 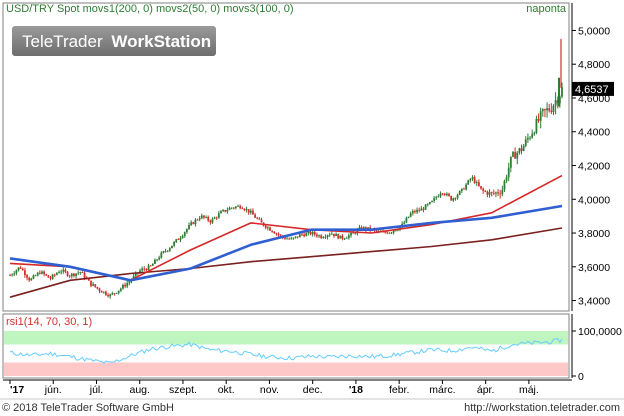 I want to click on time-tick-label: '17, so click(x=17, y=390).